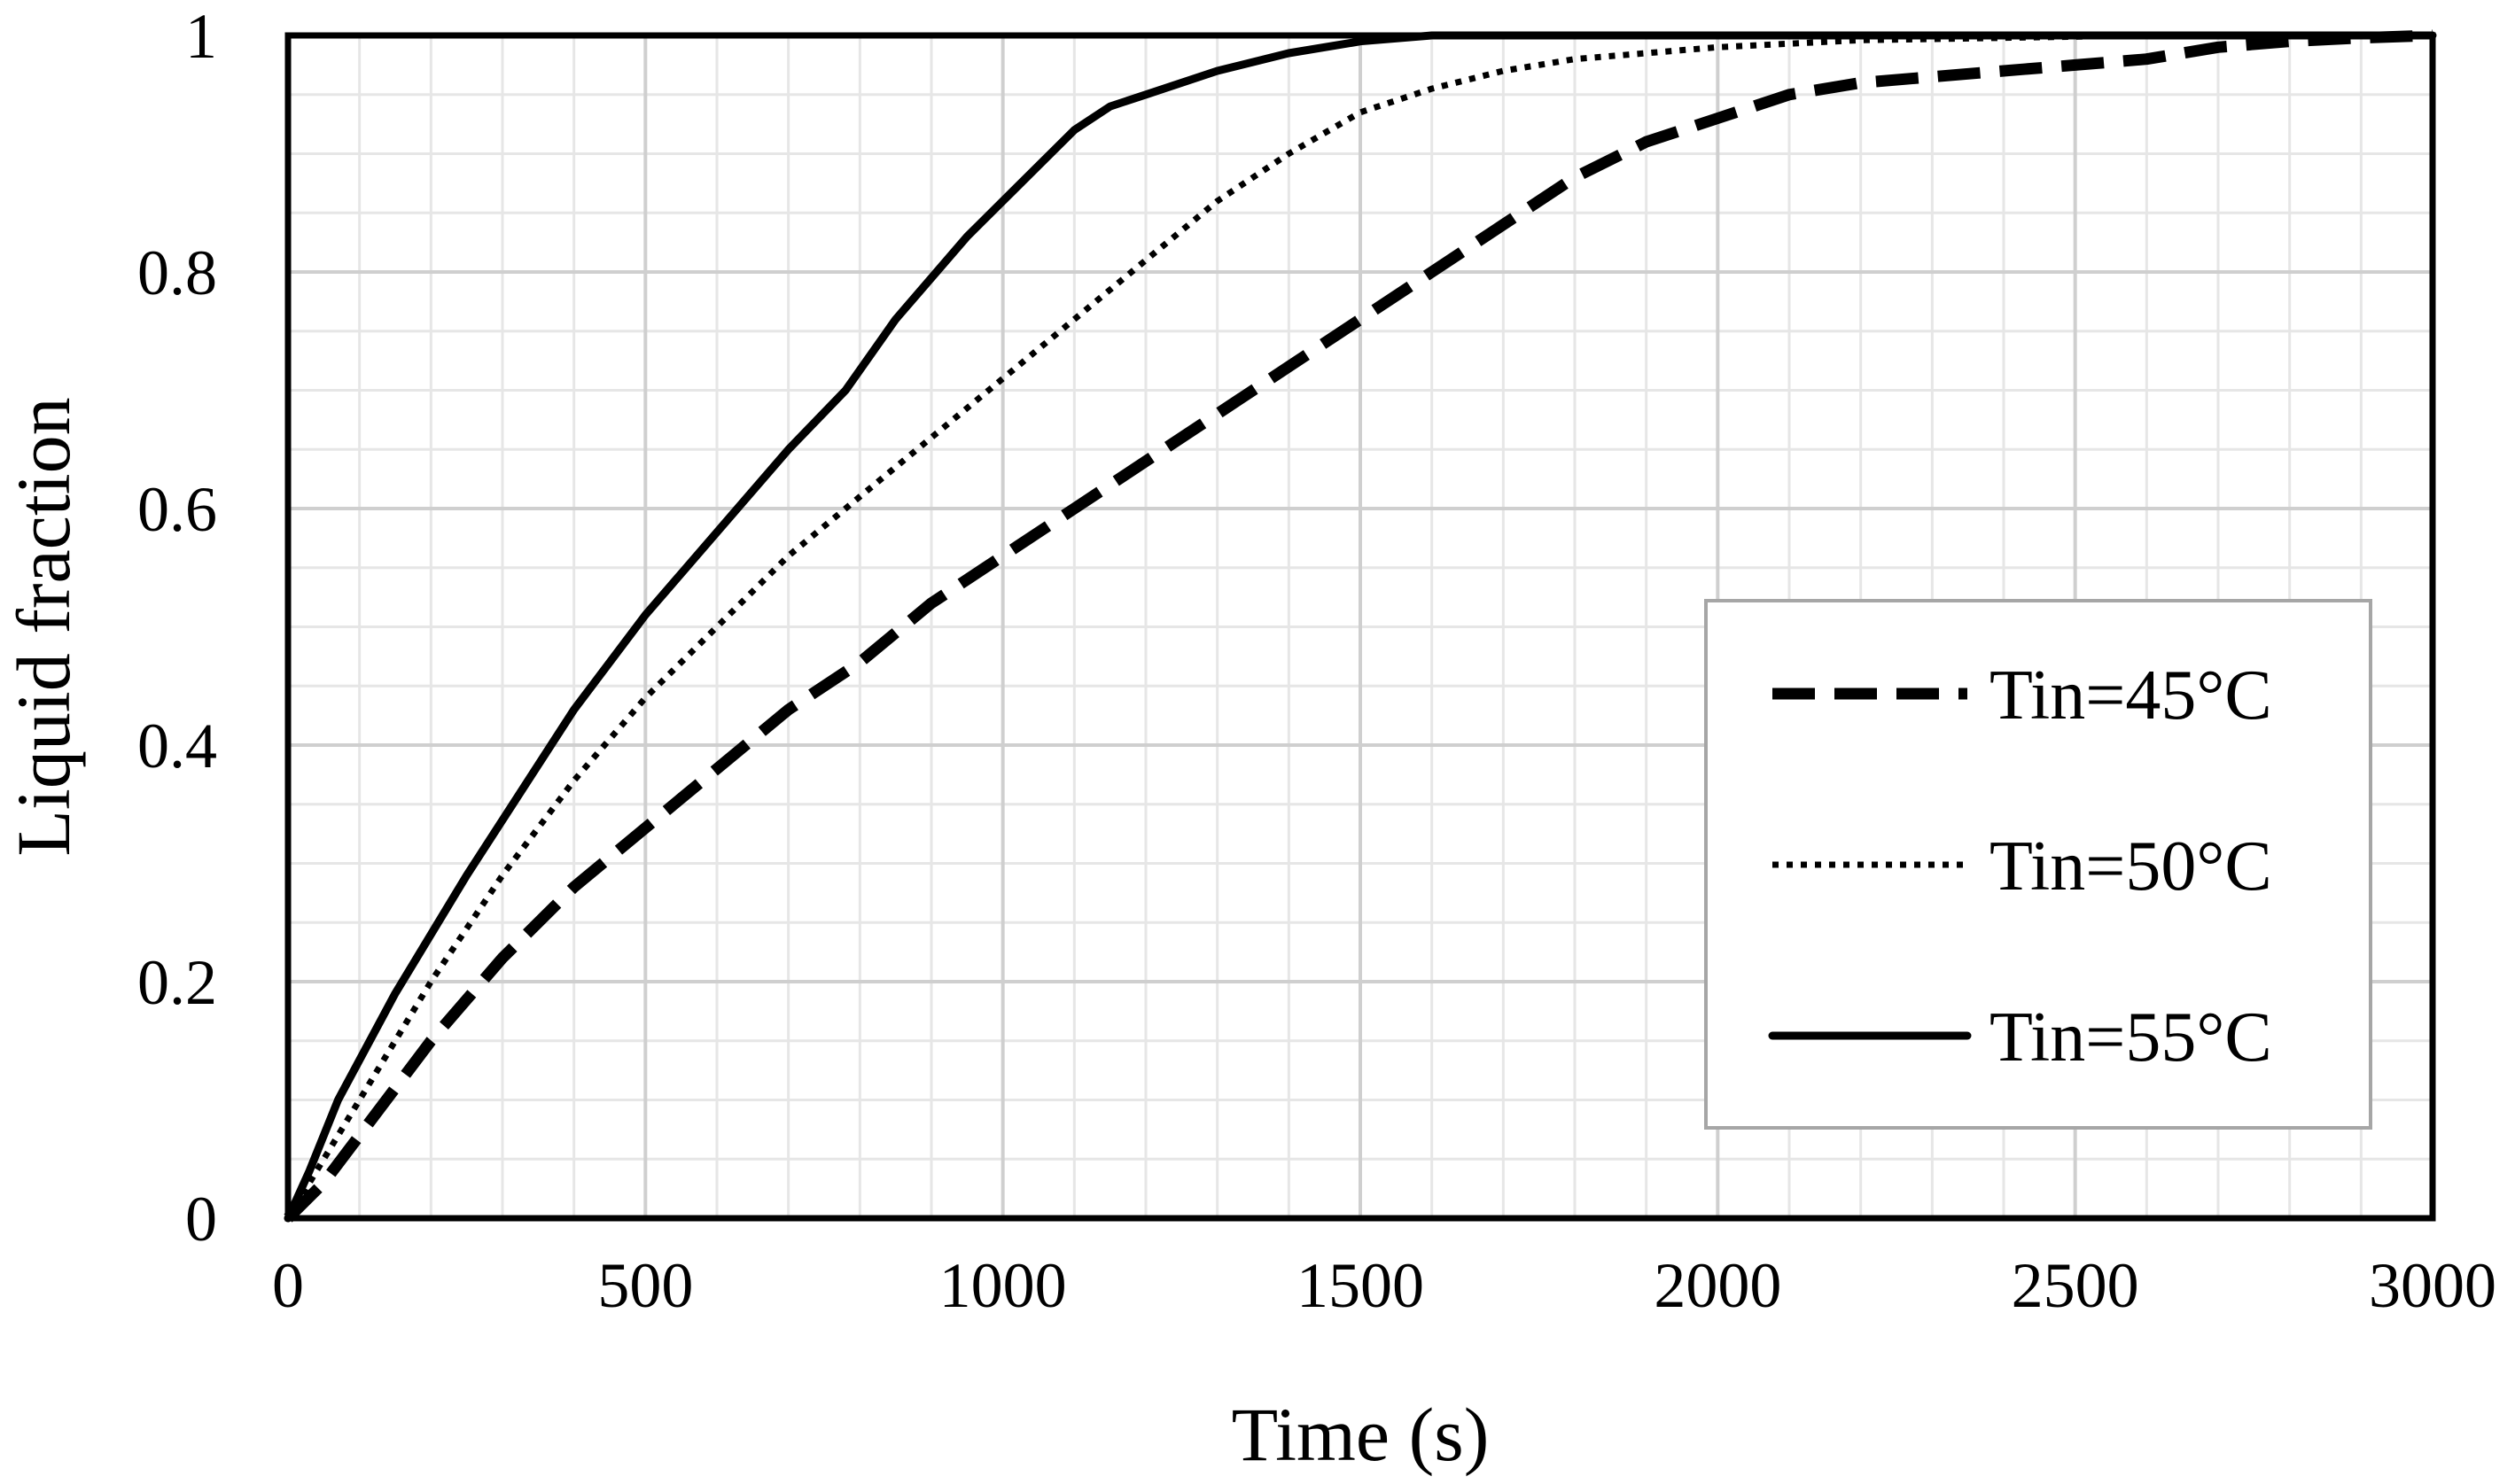  I want to click on x-axis-tick-labels: 0 500 1000 1500 2000 2500 3000, so click(1384, 1285).